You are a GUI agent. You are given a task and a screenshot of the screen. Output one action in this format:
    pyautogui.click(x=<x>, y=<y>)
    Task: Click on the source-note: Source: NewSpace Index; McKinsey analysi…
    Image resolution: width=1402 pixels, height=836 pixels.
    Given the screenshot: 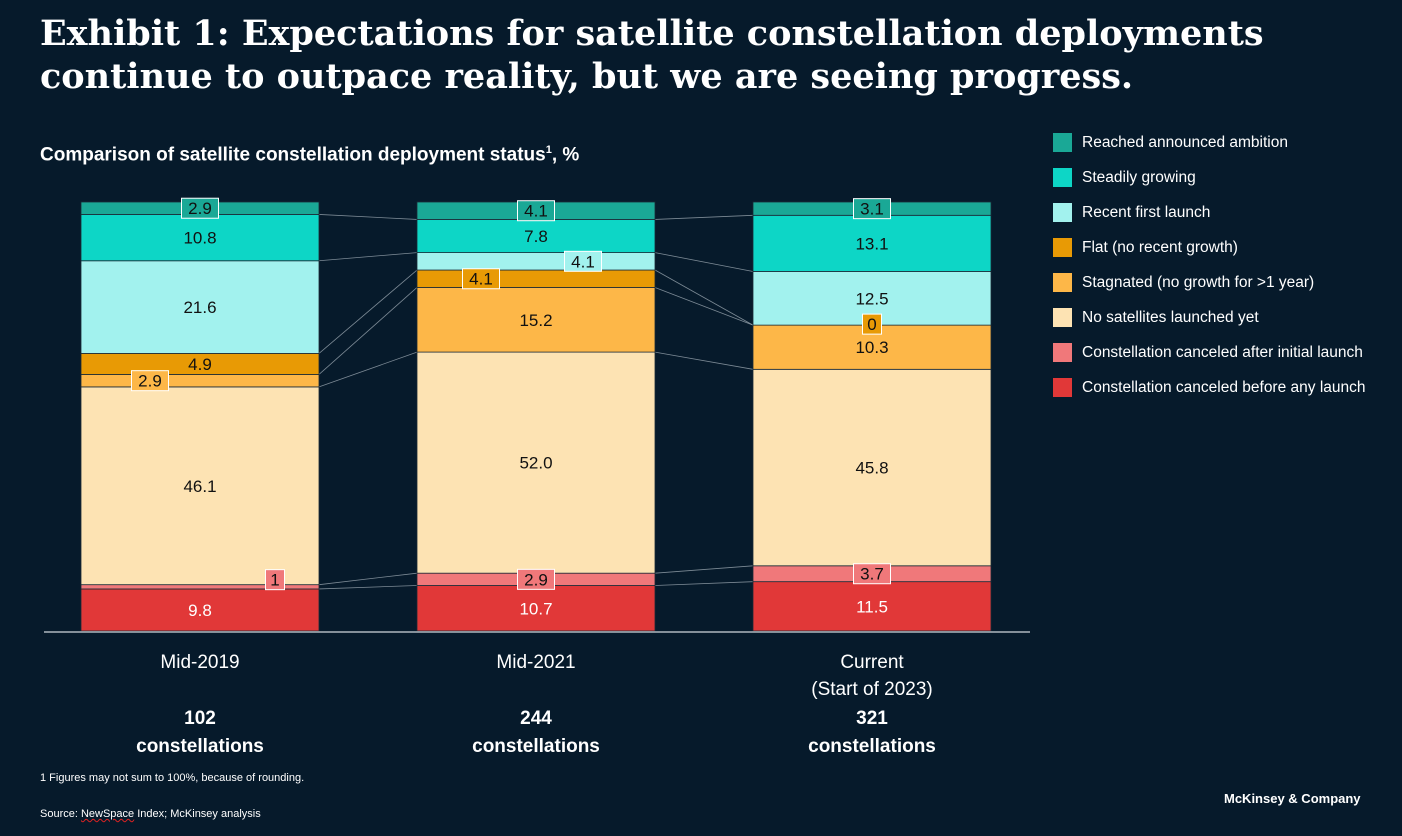 What is the action you would take?
    pyautogui.click(x=150, y=814)
    